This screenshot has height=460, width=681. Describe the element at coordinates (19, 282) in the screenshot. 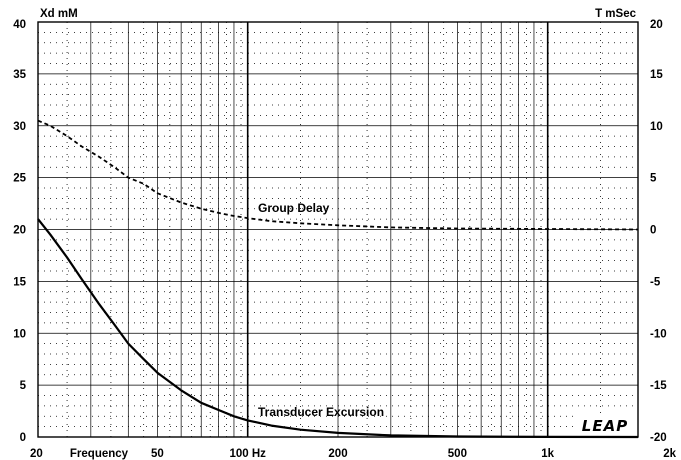

I see `y-tick-label: 15` at that location.